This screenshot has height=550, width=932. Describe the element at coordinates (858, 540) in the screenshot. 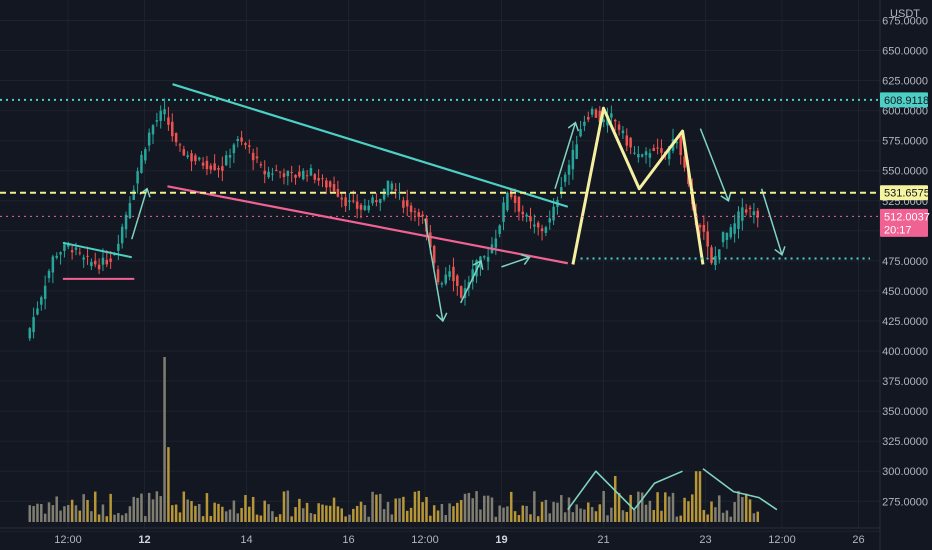

I see `x-tick-label: 26` at that location.